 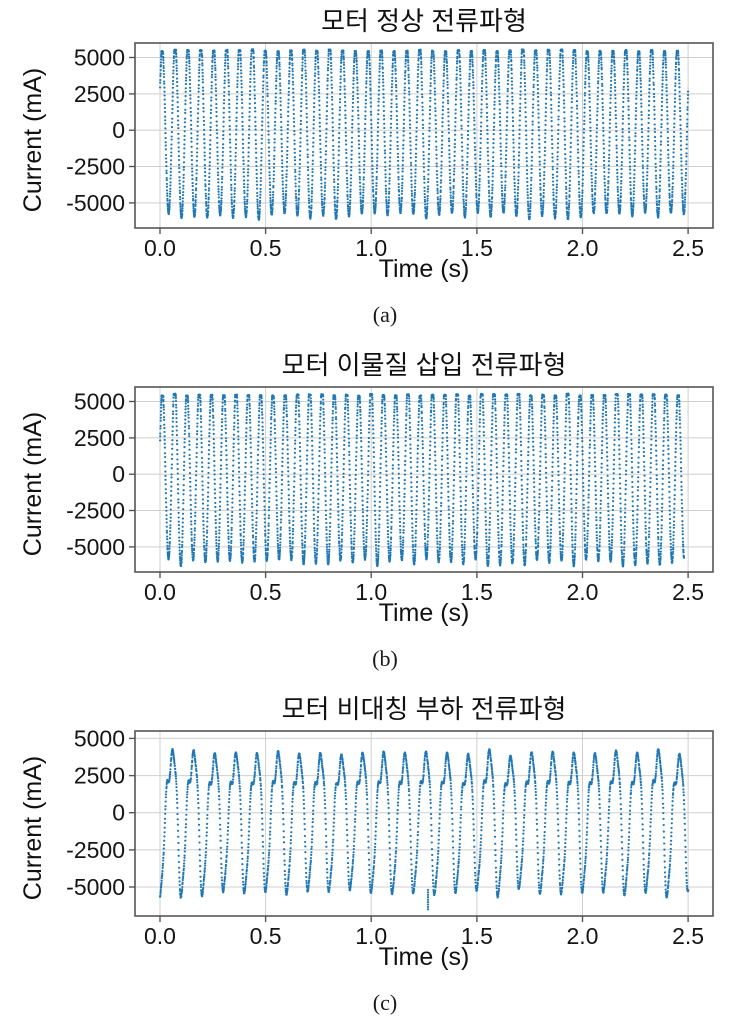 What do you see at coordinates (424, 957) in the screenshot?
I see `x-axis-label-c: Time (s)` at bounding box center [424, 957].